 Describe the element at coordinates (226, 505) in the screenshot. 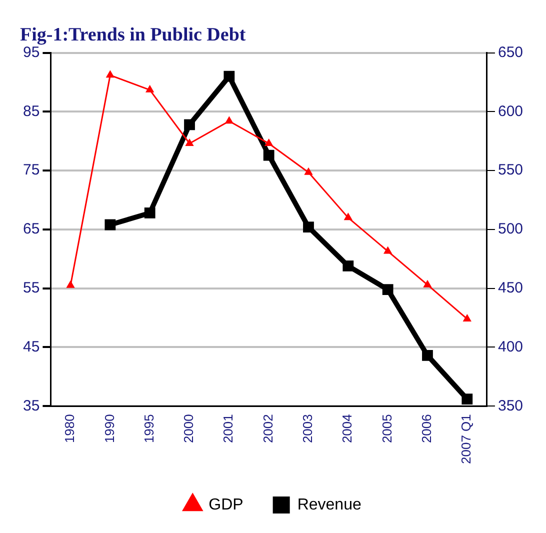

I see `legend-label: GDP` at that location.